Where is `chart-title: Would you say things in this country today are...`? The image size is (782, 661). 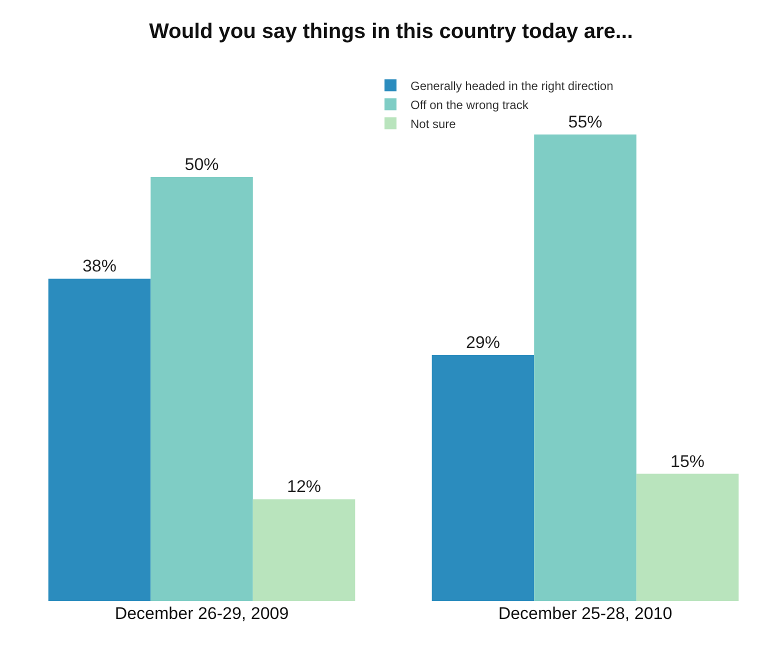 chart-title: Would you say things in this country today are... is located at coordinates (391, 31).